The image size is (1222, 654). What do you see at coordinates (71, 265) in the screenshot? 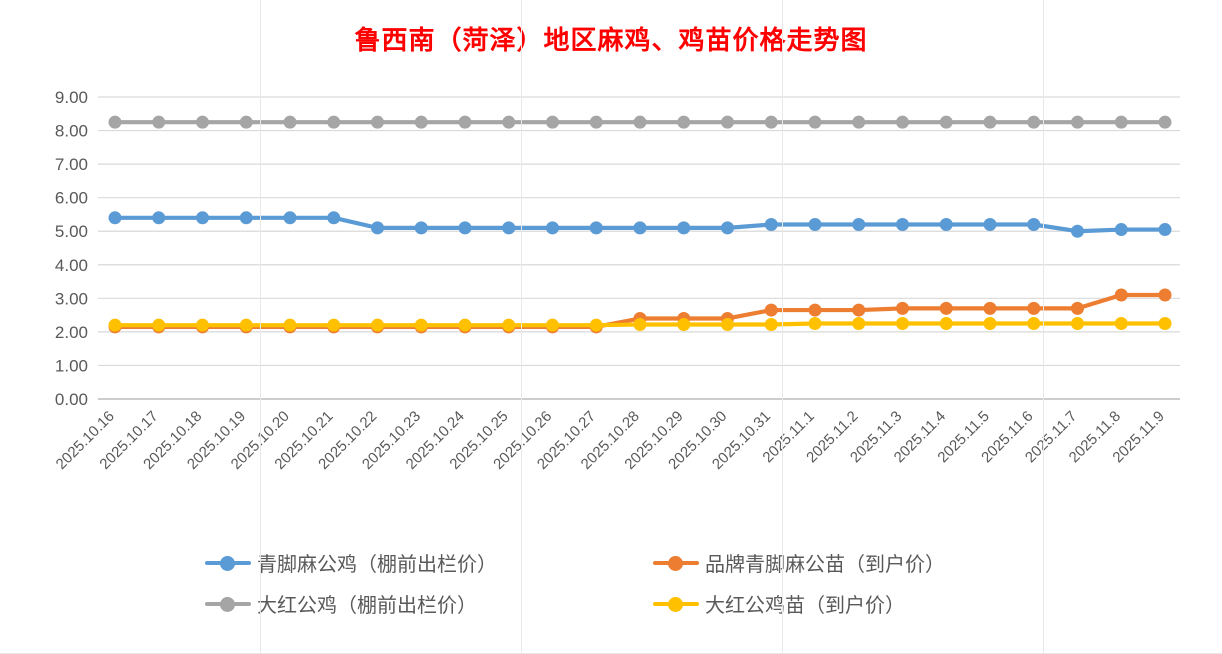
I see `y-tick-label: 4.00` at bounding box center [71, 265].